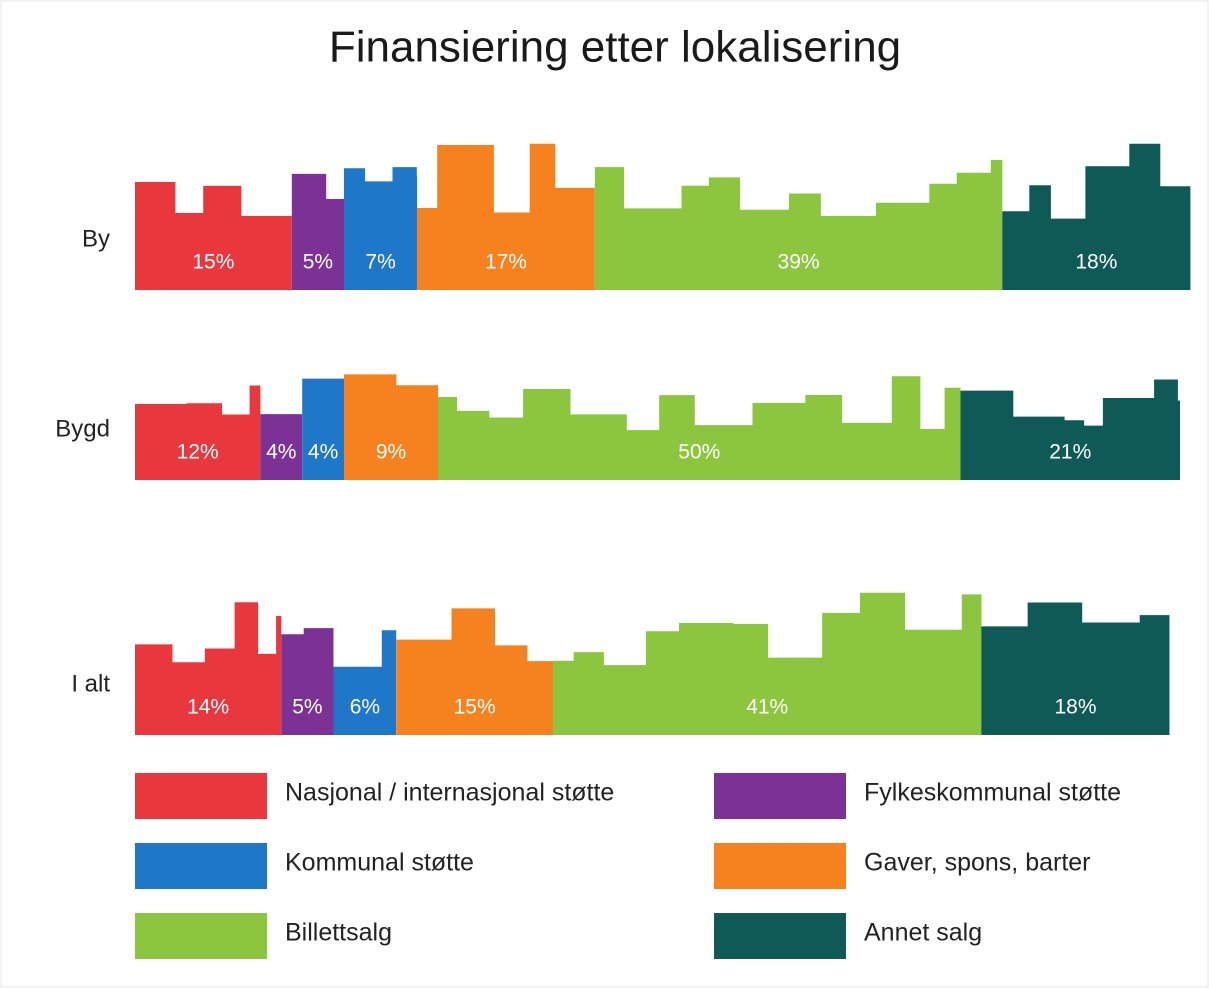  Describe the element at coordinates (96, 238) in the screenshot. I see `category-label: By` at that location.